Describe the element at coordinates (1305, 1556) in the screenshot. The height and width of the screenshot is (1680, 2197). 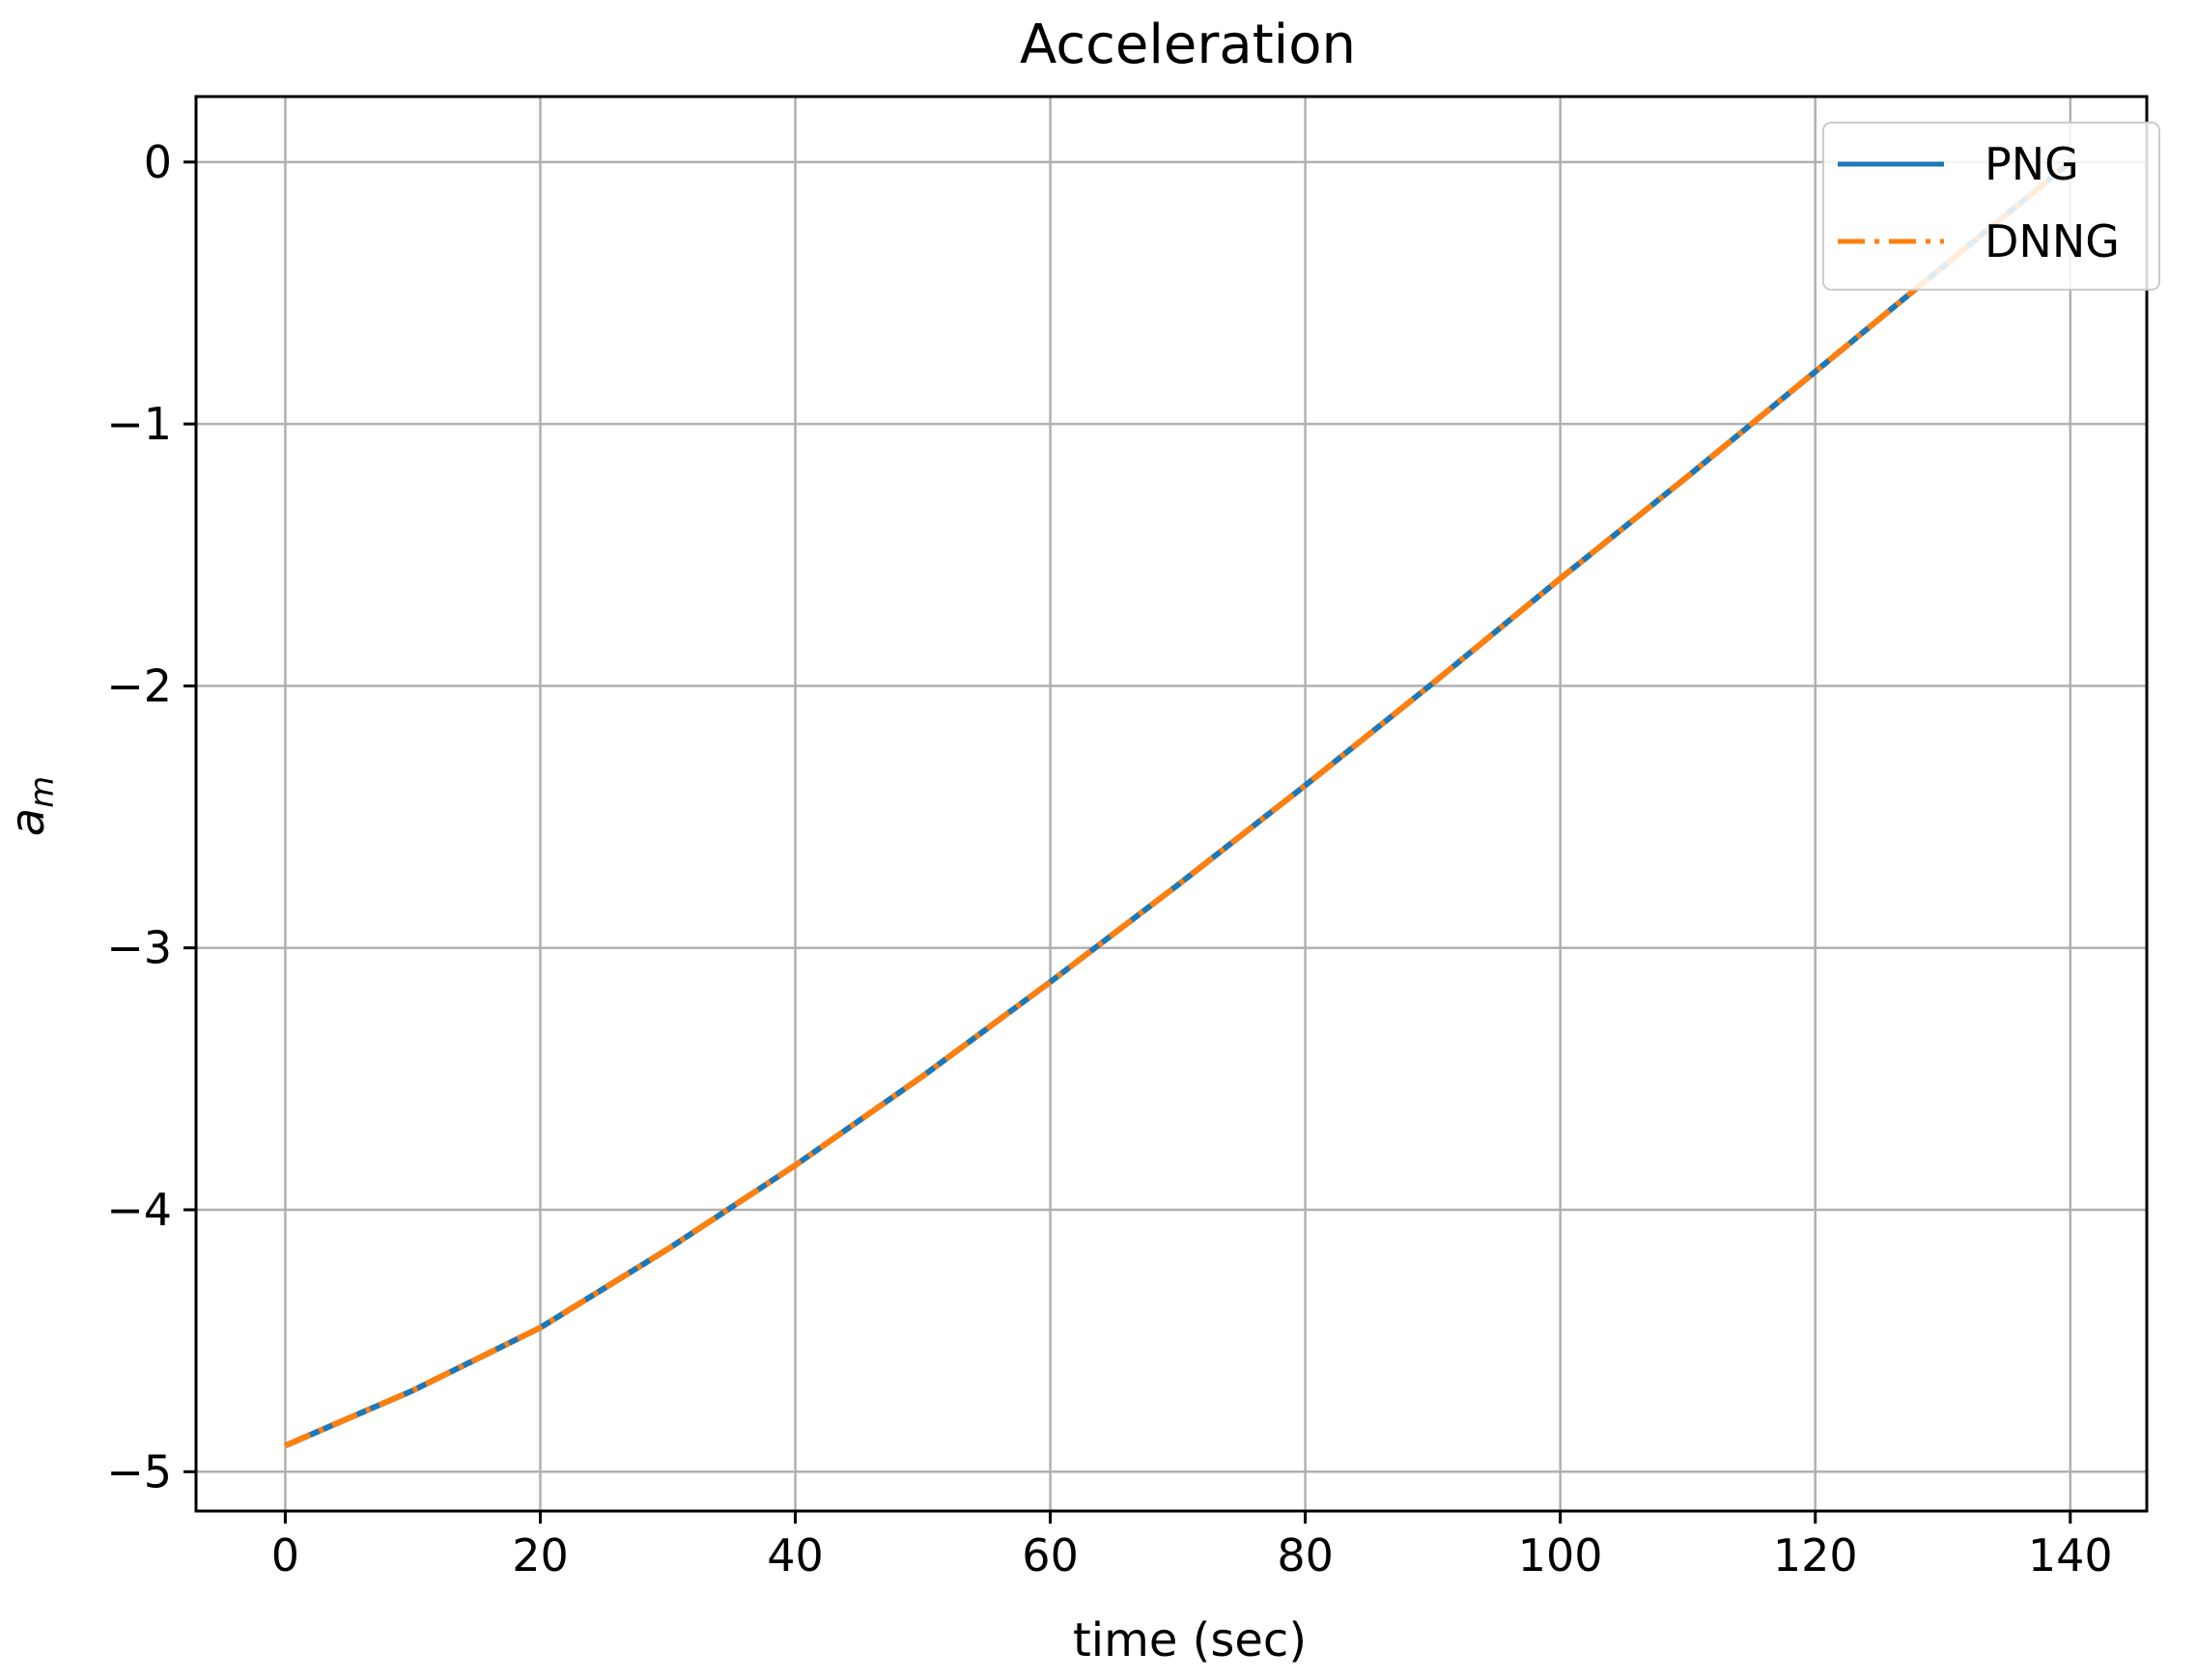
I see `x-tick-label: 80` at that location.